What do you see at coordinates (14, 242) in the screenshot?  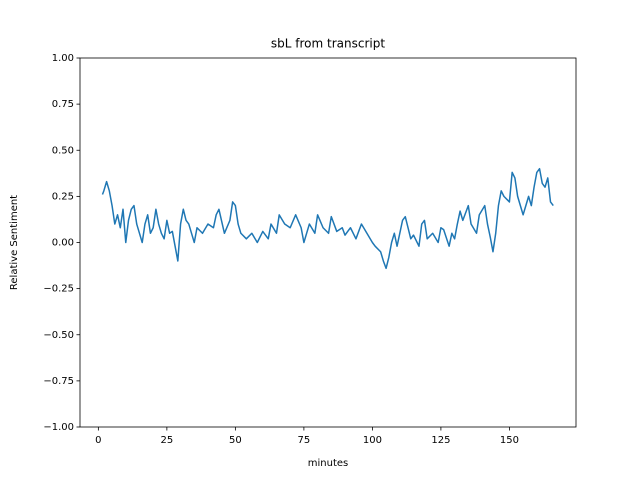 I see `y-axis-label: Relative Sentiment` at bounding box center [14, 242].